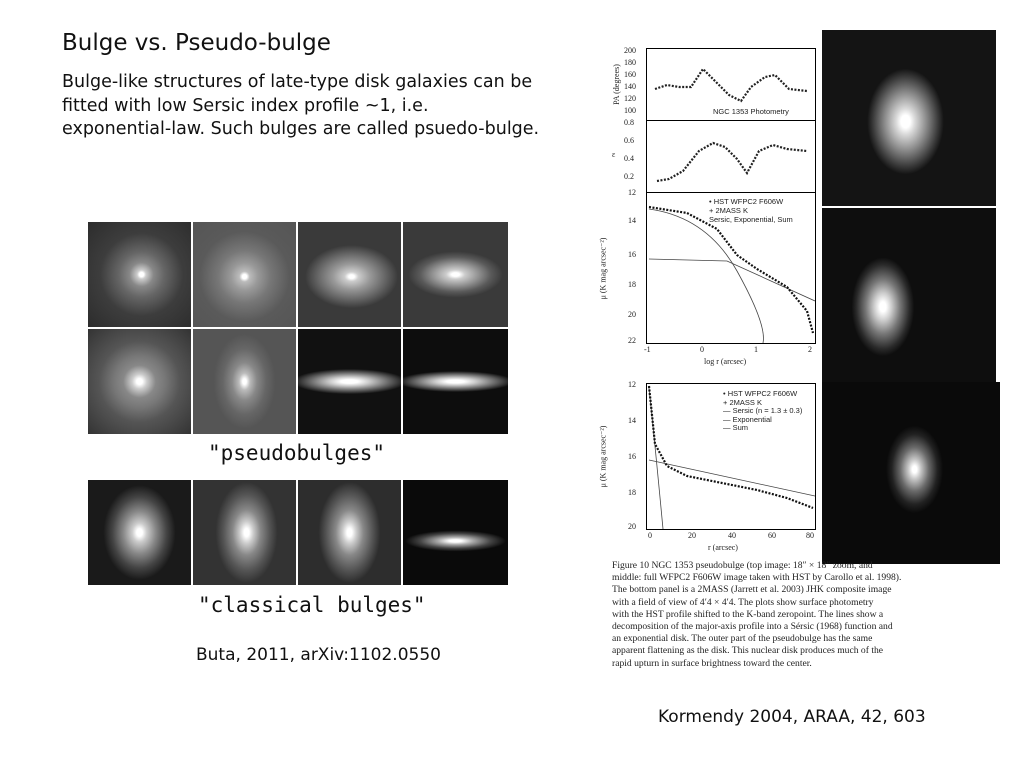 This screenshot has width=1024, height=768. Describe the element at coordinates (629, 140) in the screenshot. I see `eps-ytick: 0.6` at that location.